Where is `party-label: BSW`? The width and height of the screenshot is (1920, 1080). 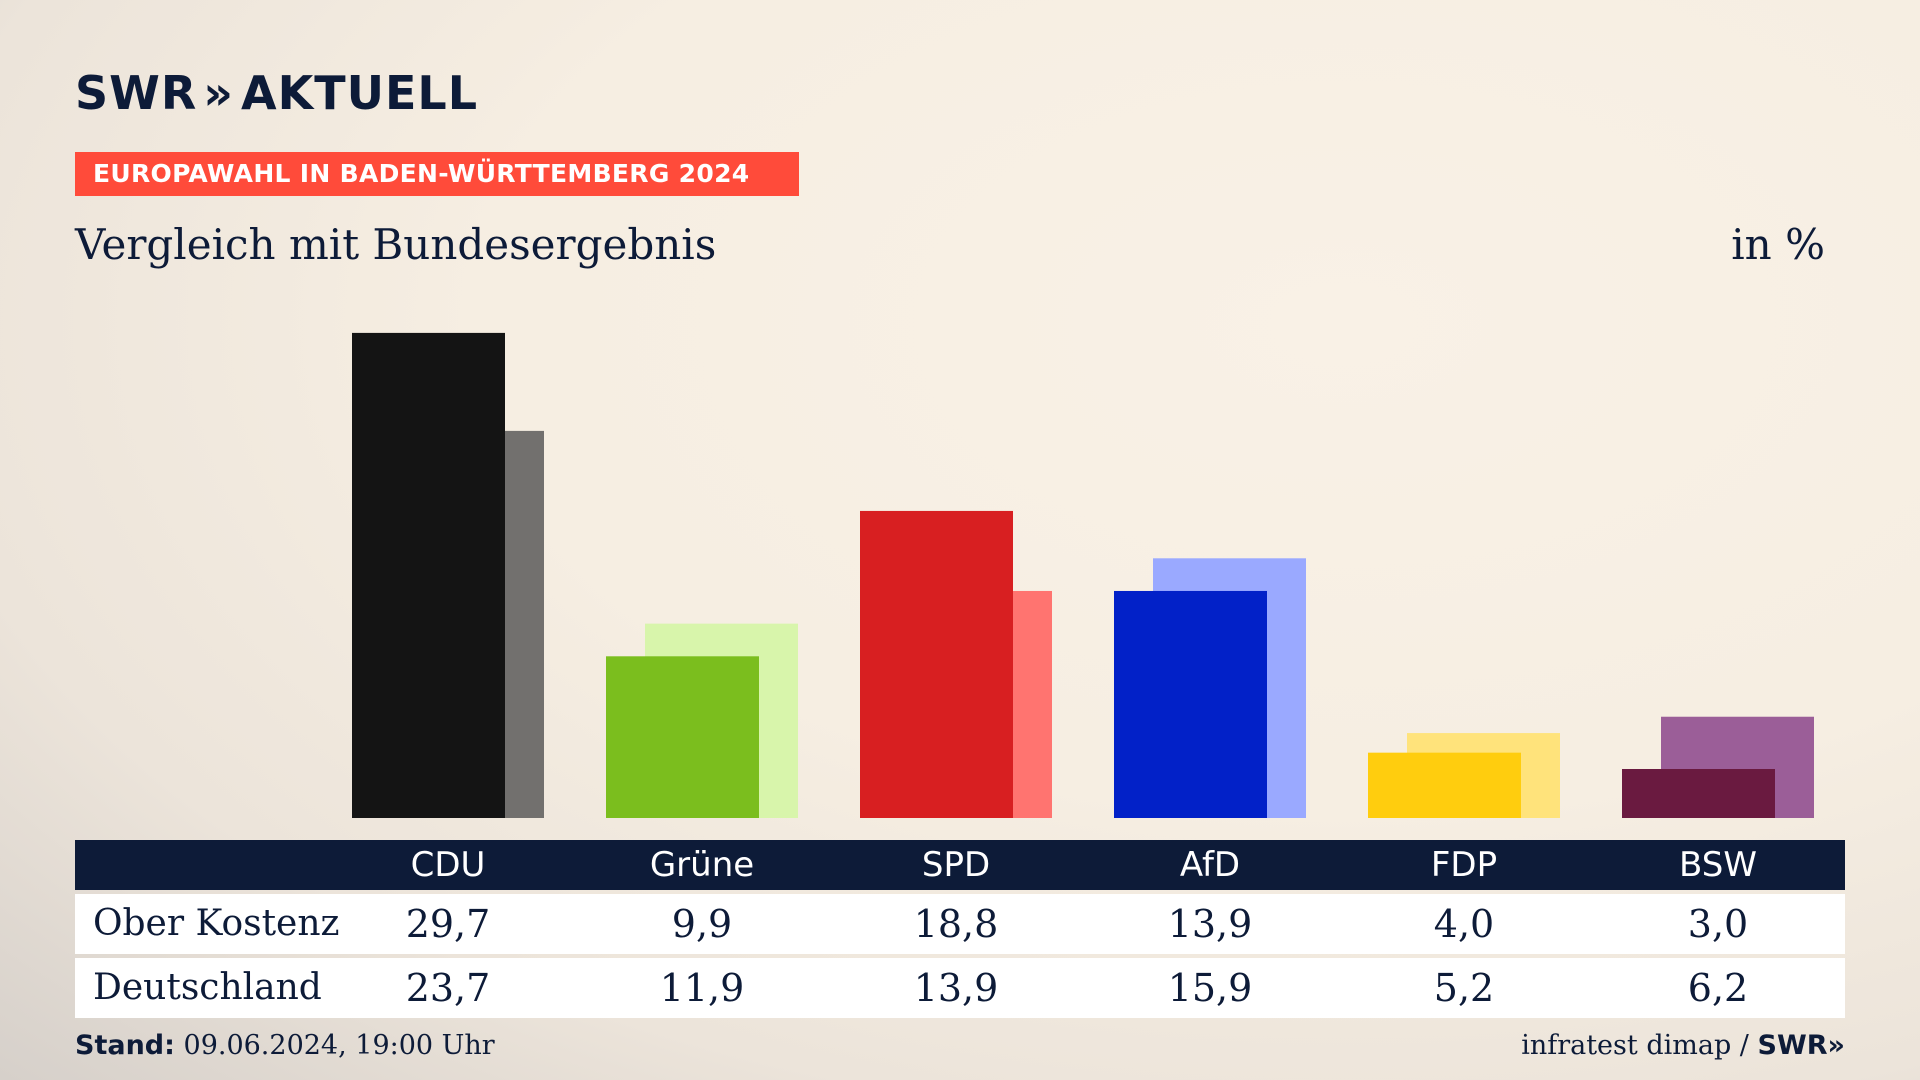 party-label: BSW is located at coordinates (1718, 865).